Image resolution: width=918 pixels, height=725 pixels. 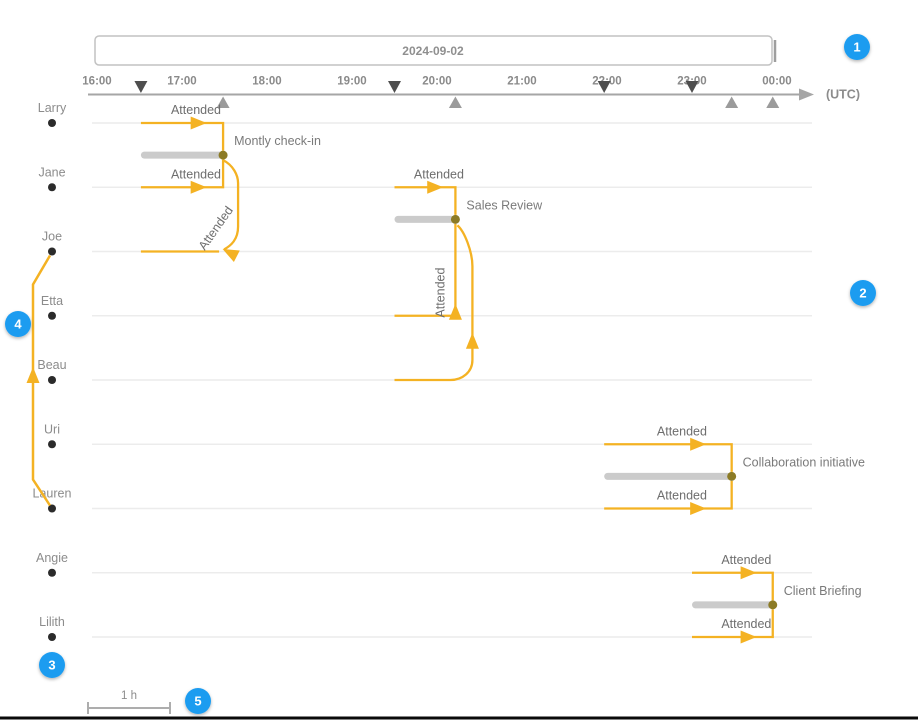 I want to click on utc-label: (UTC), so click(x=843, y=95).